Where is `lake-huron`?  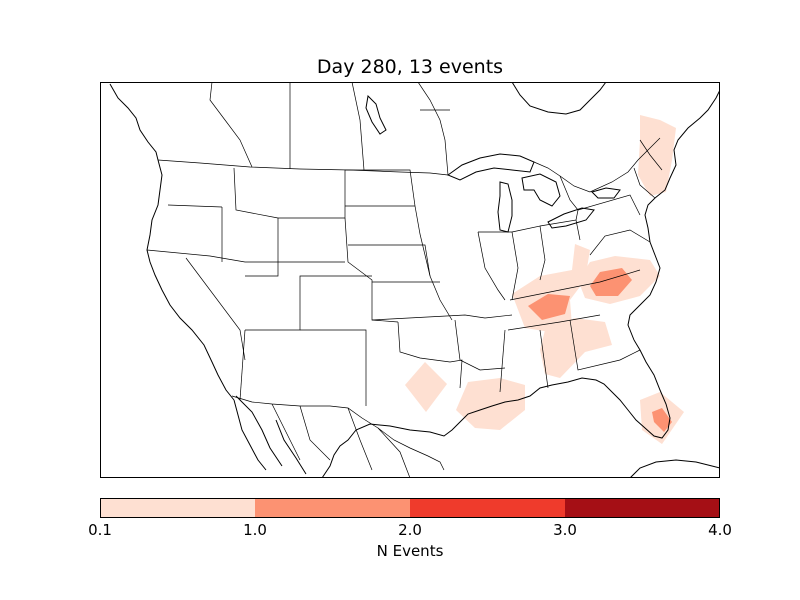
lake-huron is located at coordinates (541, 190).